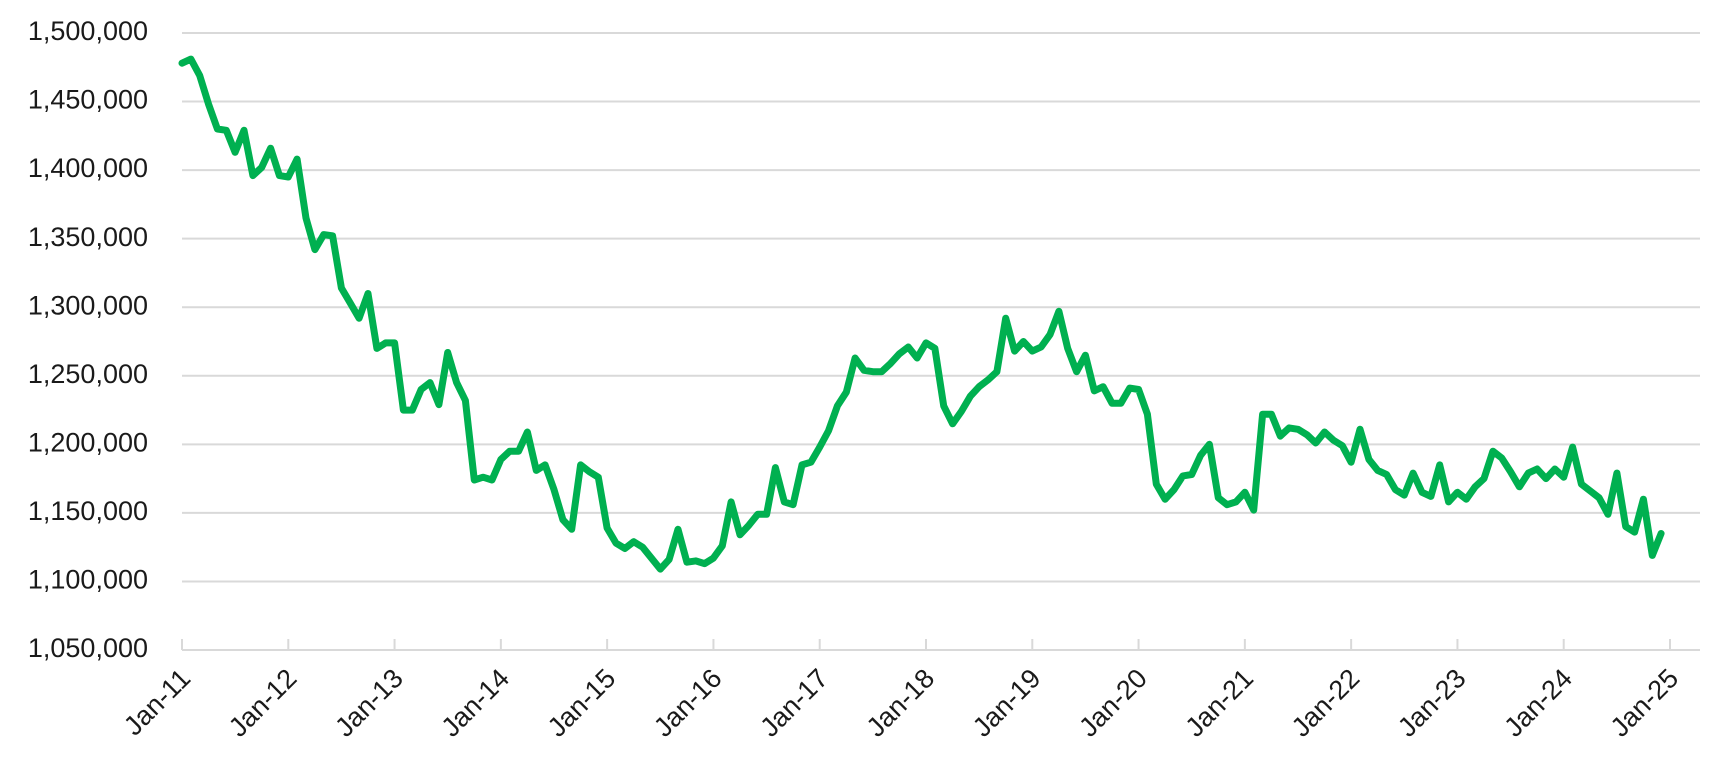 This screenshot has height=772, width=1724. What do you see at coordinates (88, 511) in the screenshot?
I see `y-tick-label: 1,150,000` at bounding box center [88, 511].